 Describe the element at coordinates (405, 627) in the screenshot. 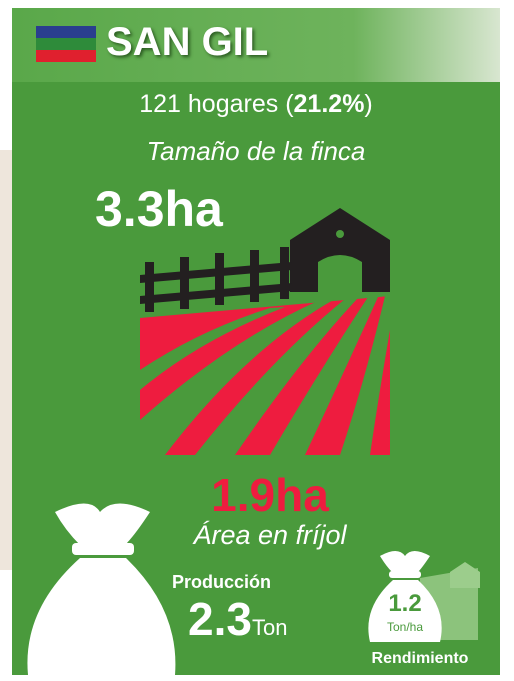

I see `yield-unit: Ton/ha` at that location.